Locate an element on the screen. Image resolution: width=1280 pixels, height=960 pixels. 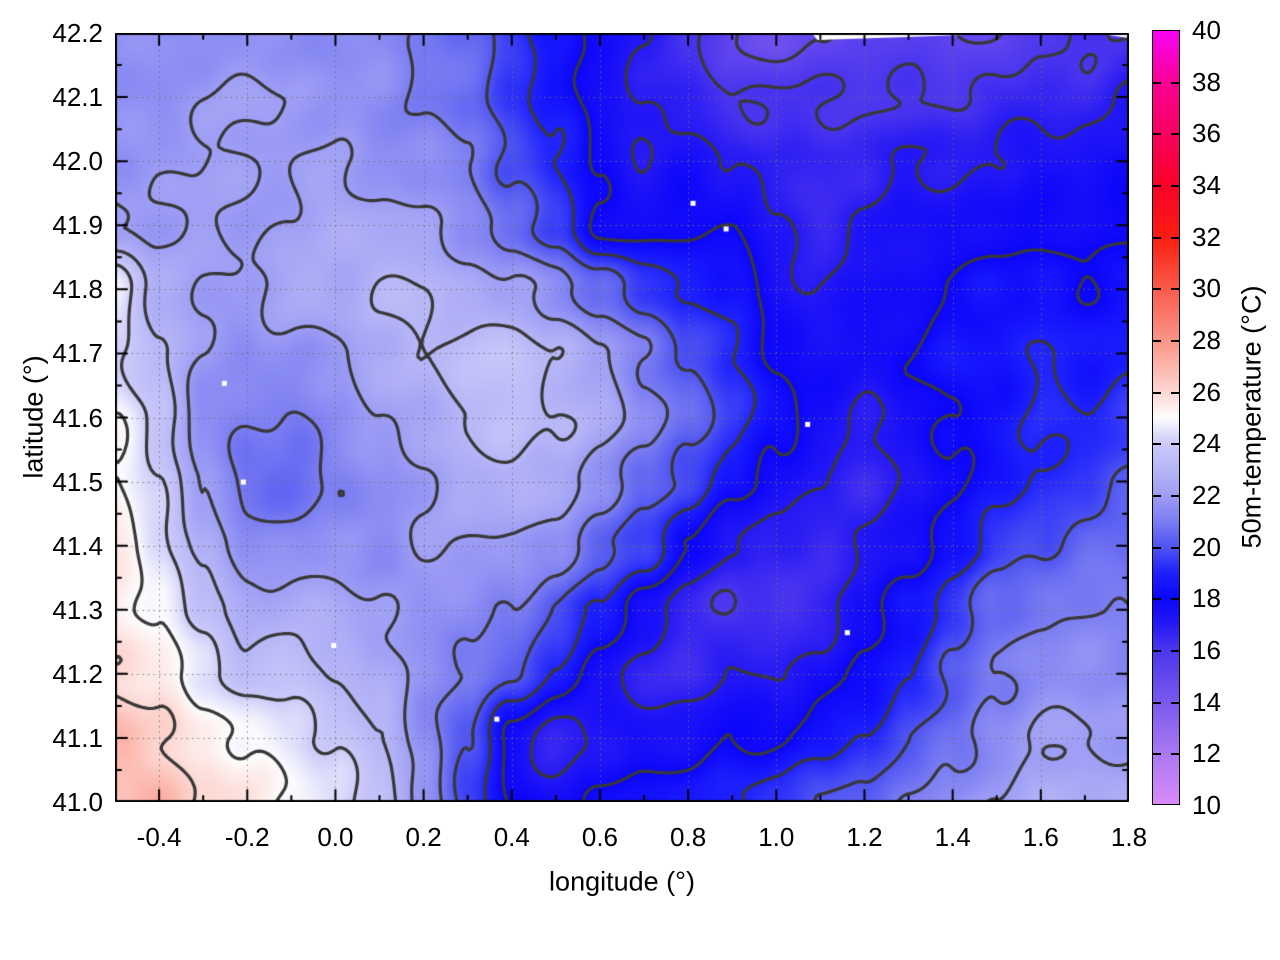
x-tick-label: 1.2 is located at coordinates (864, 837).